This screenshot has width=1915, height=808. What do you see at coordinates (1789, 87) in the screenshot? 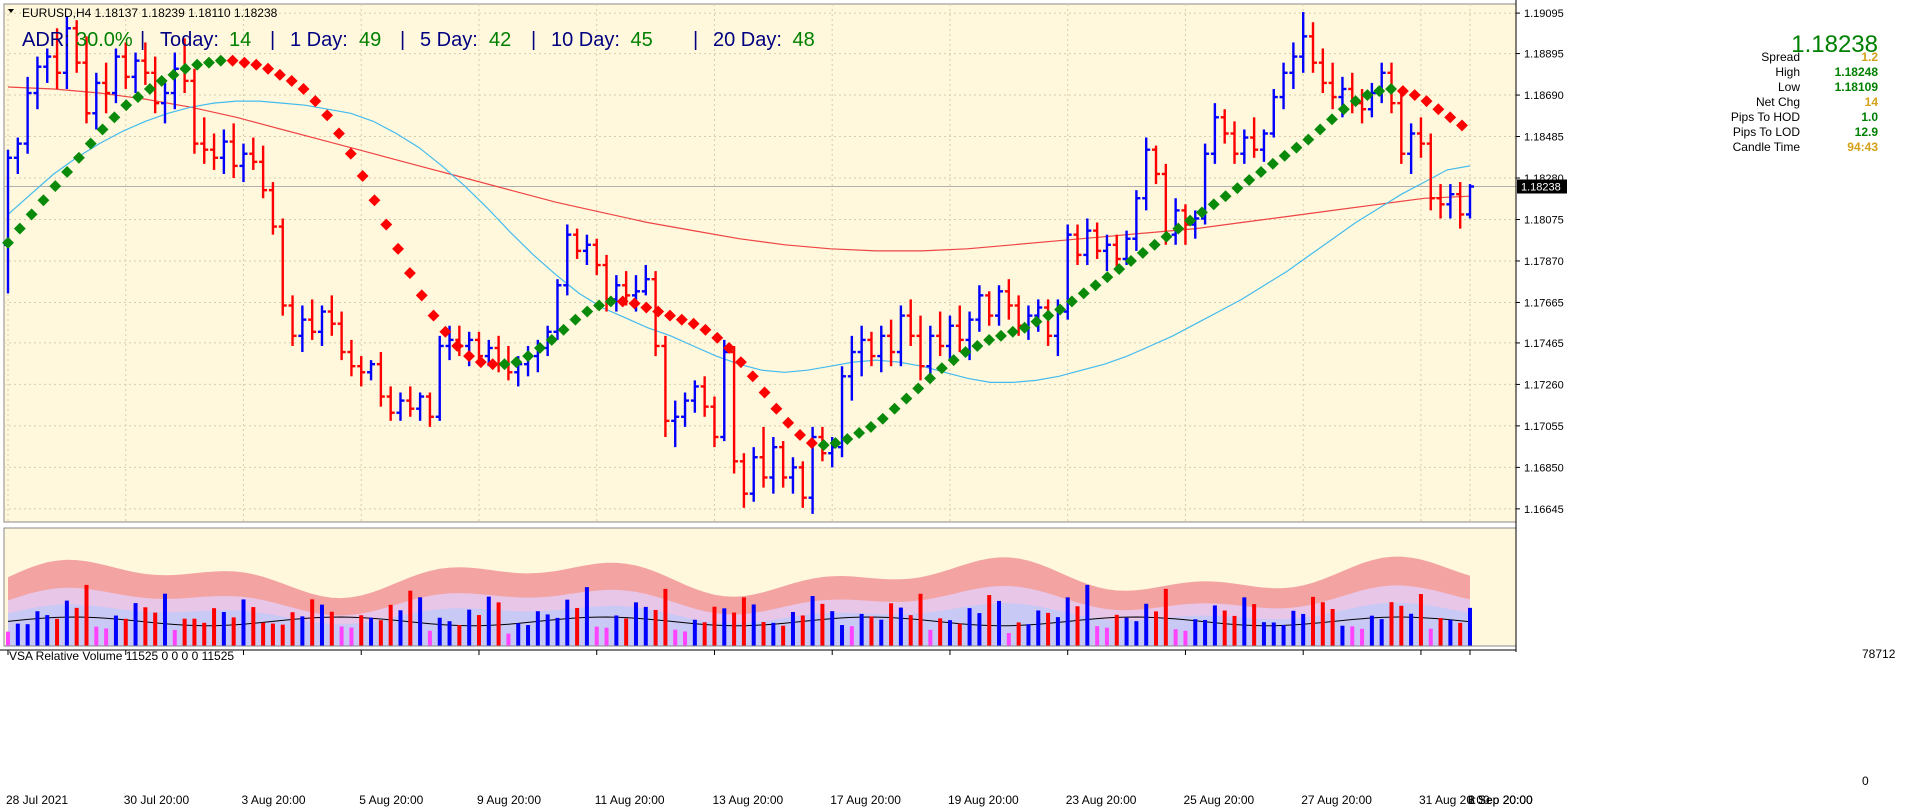
I see `info-row-label: Low` at bounding box center [1789, 87].